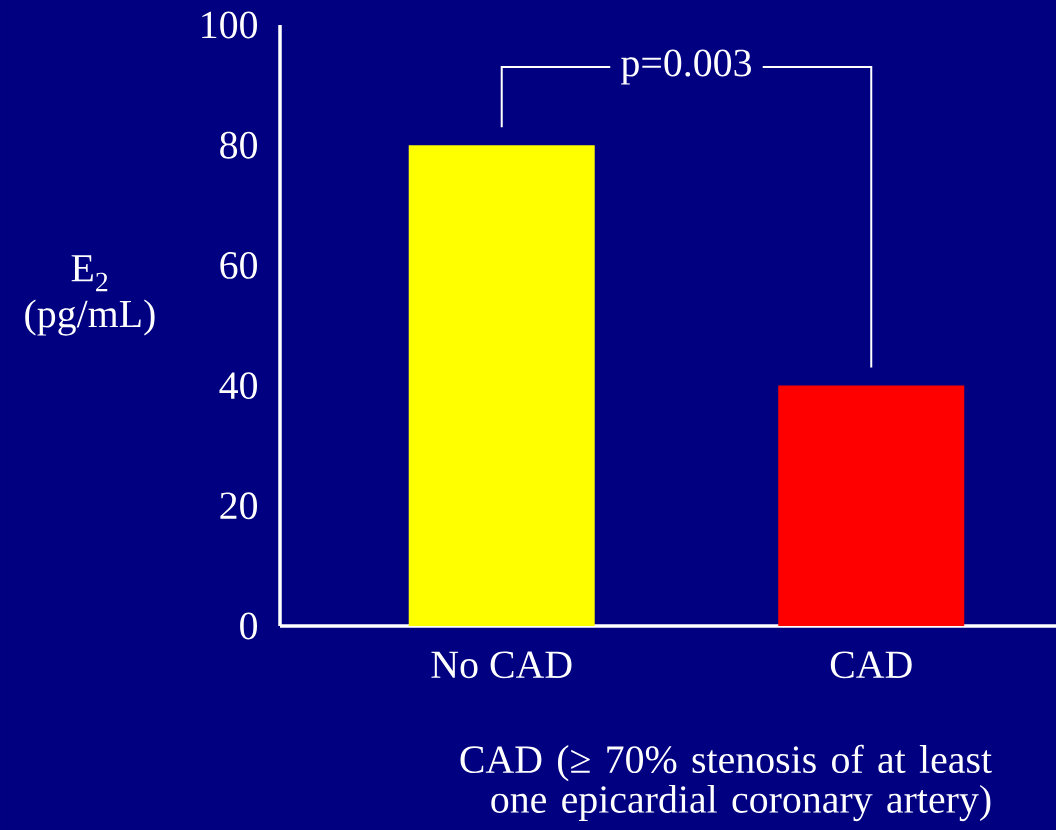 The height and width of the screenshot is (830, 1056). I want to click on y-tick-label: 60, so click(239, 265).